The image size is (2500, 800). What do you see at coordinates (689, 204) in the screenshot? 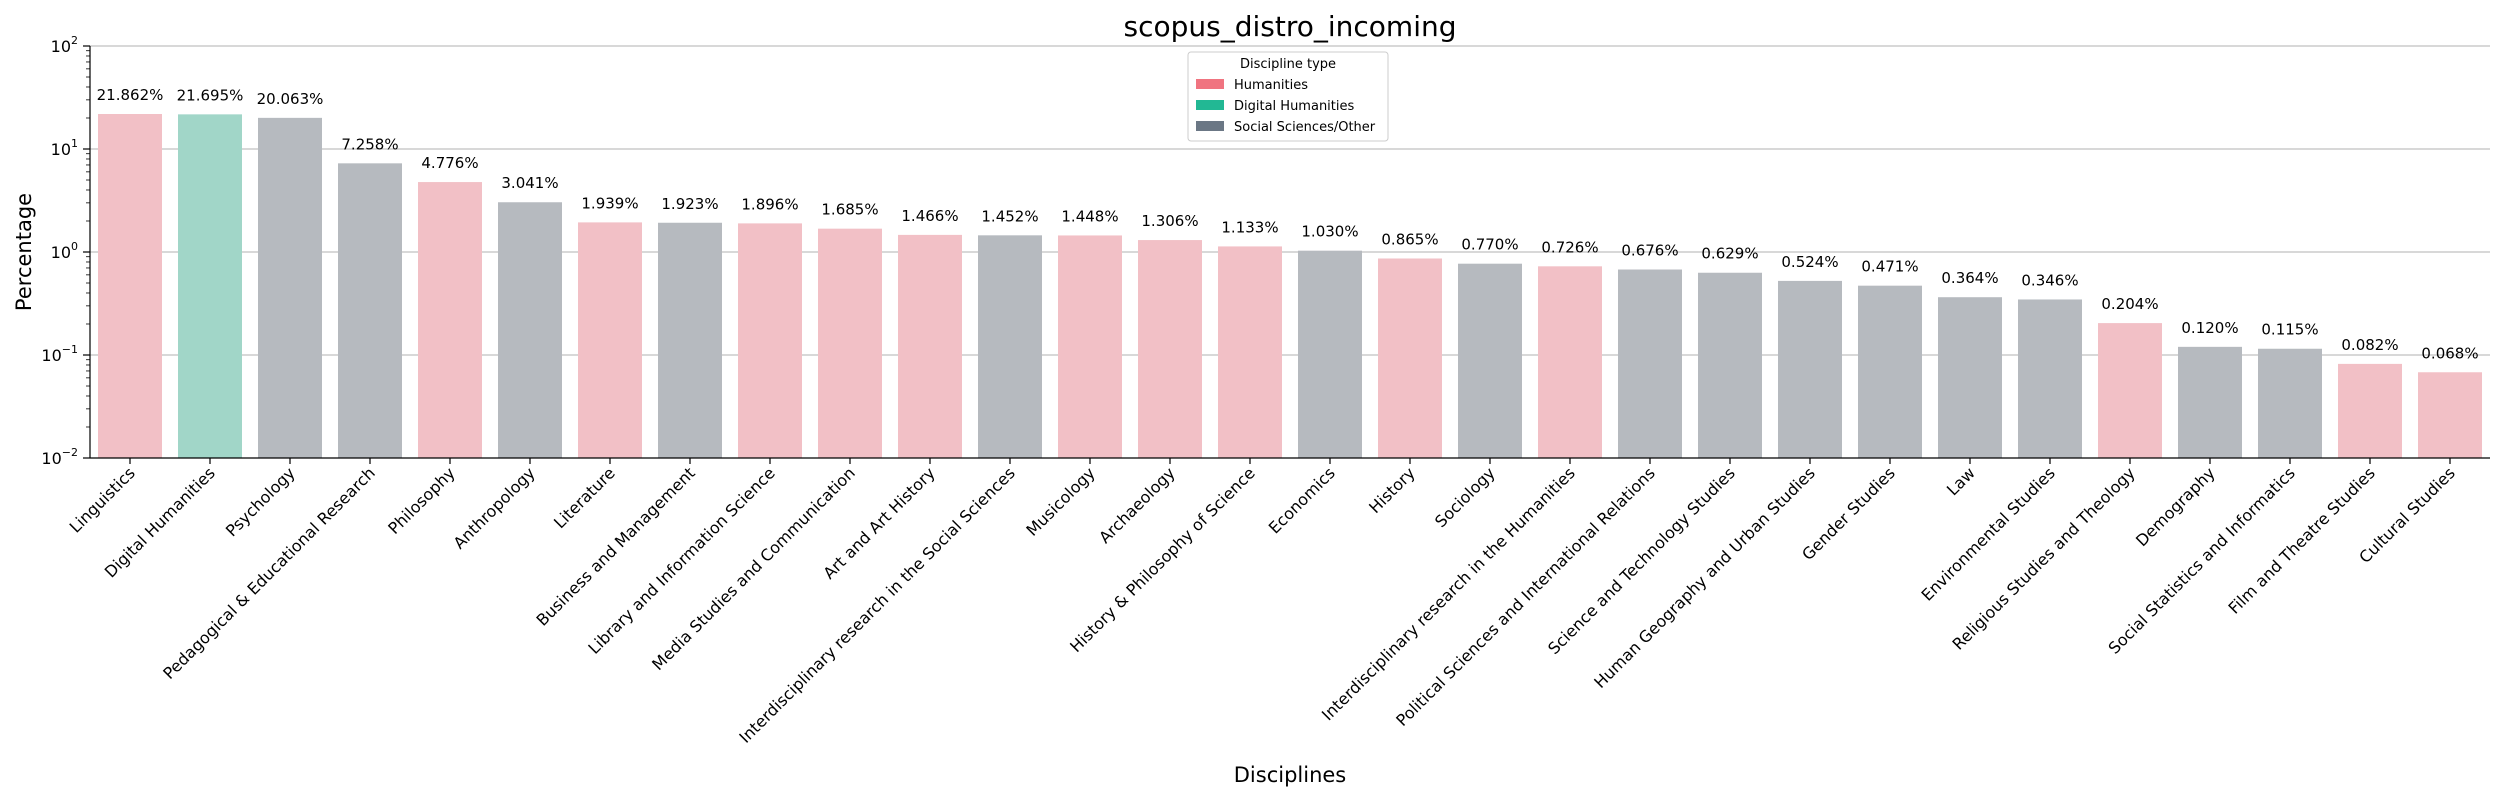
I see `bar-value-label: 1.923%` at bounding box center [689, 204].